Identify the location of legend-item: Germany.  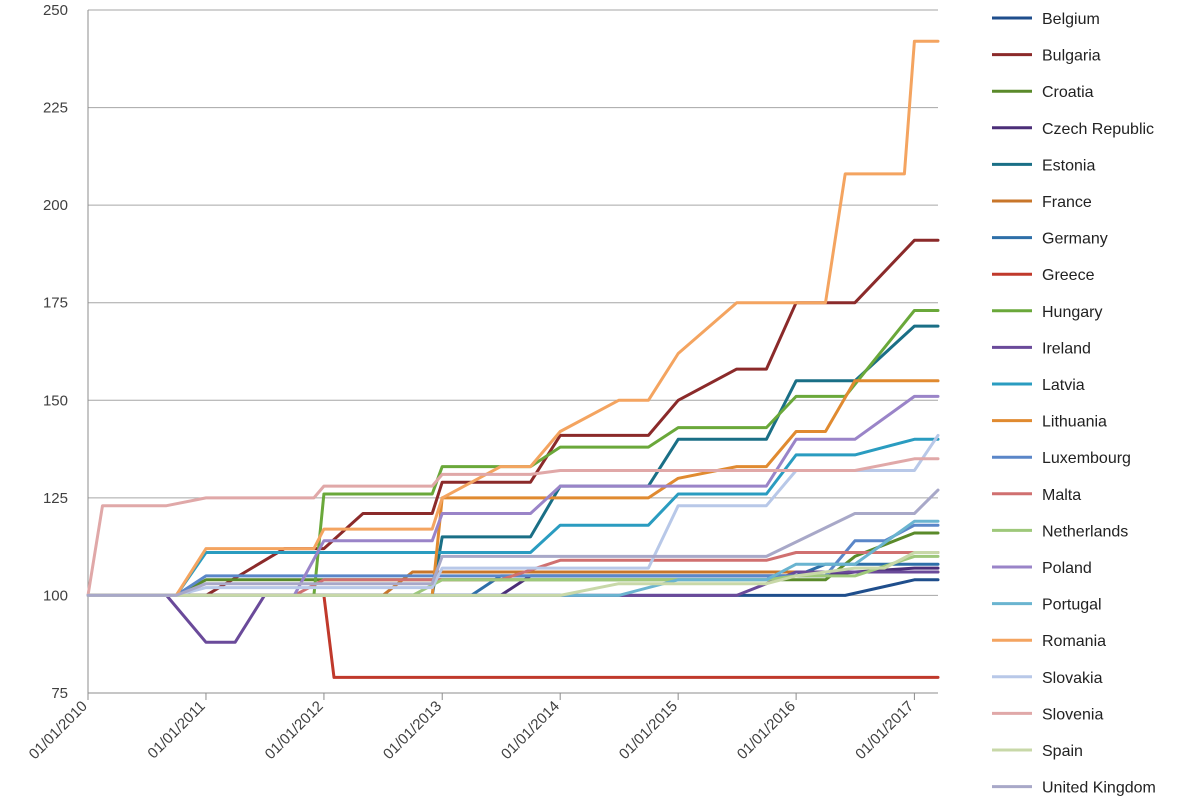
(1050, 239).